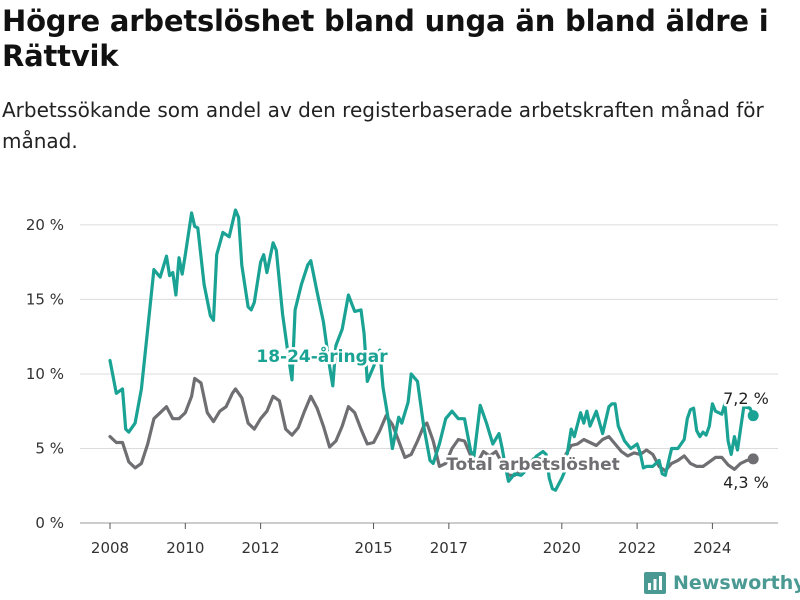 Image resolution: width=800 pixels, height=600 pixels. What do you see at coordinates (753, 459) in the screenshot?
I see `end-point-total` at bounding box center [753, 459].